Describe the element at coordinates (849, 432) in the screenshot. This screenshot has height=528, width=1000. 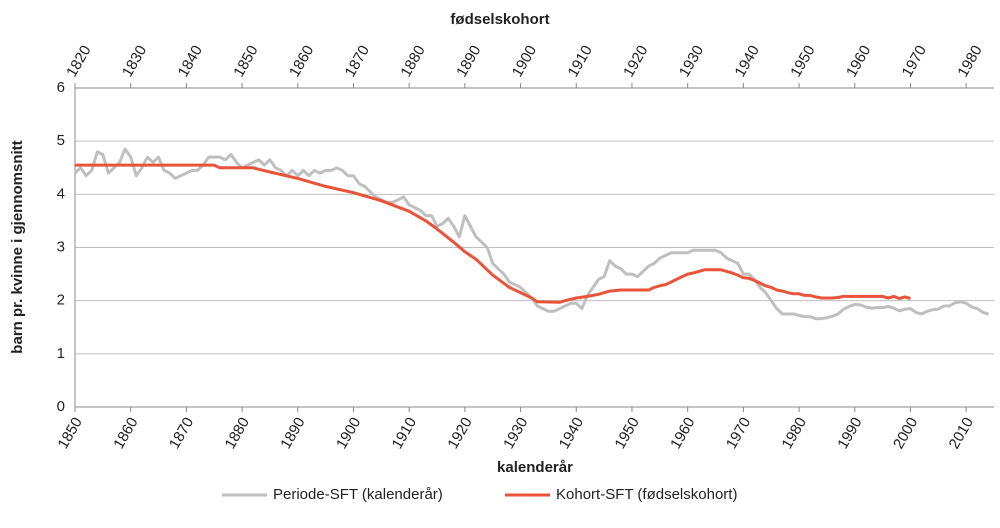
I see `x-tick-label: 1990` at that location.